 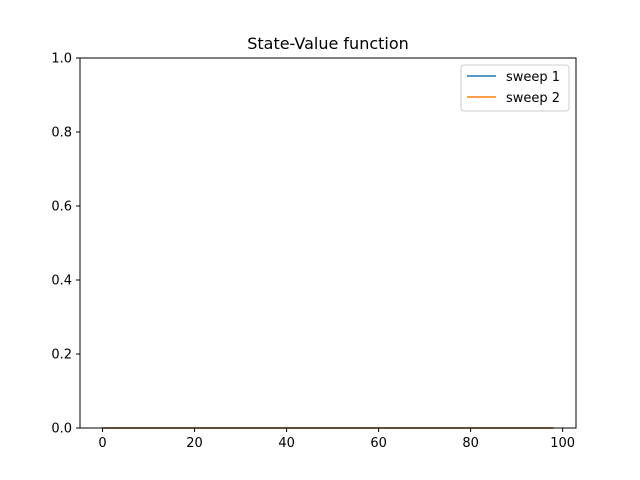 I want to click on legend-label-sweep-1: sweep 1, so click(x=533, y=77).